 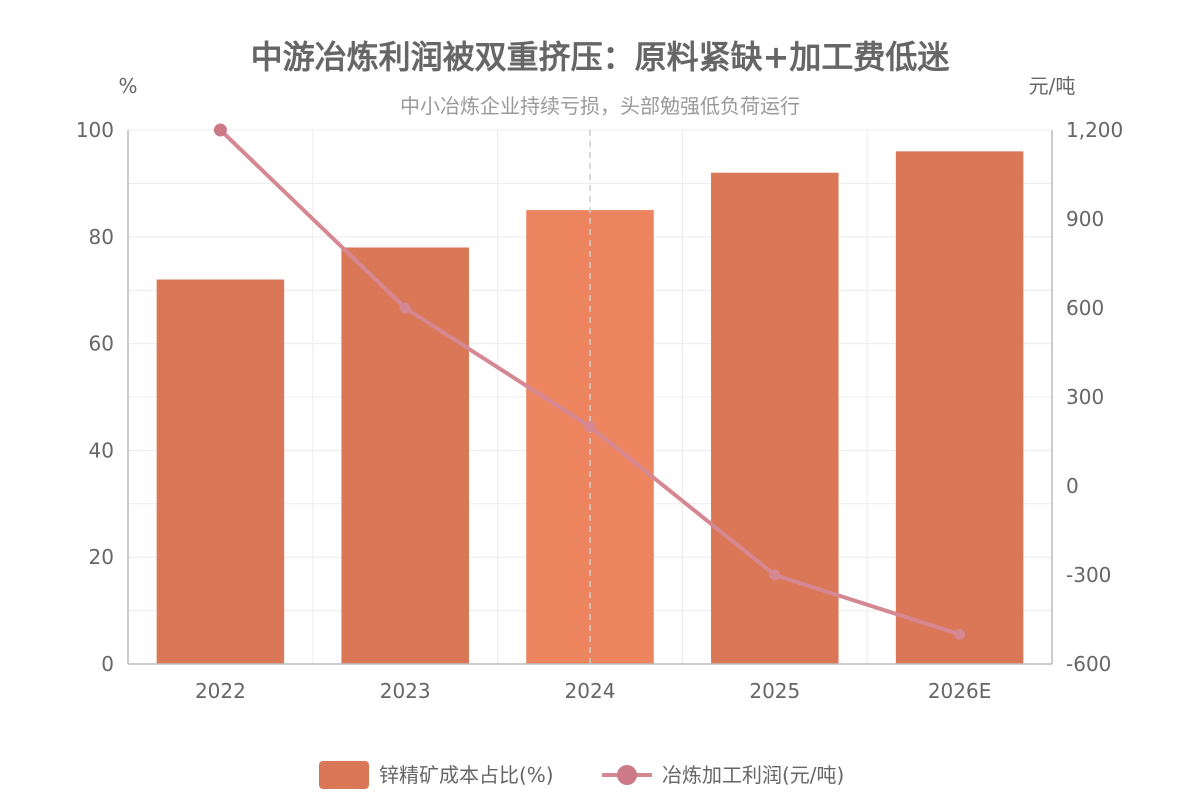 I want to click on x-tick-label: 2025, so click(x=774, y=691).